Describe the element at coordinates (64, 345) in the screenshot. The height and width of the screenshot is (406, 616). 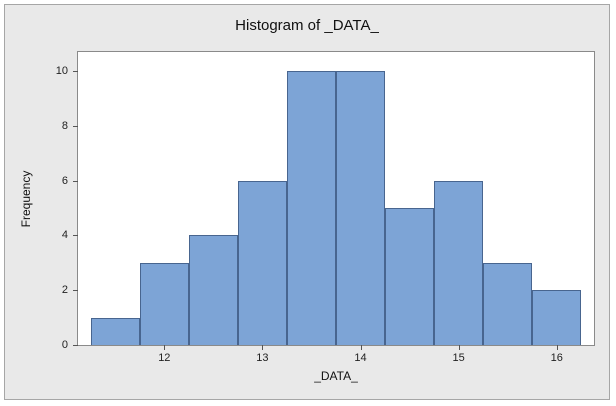
I see `y-tick-label: 0` at that location.